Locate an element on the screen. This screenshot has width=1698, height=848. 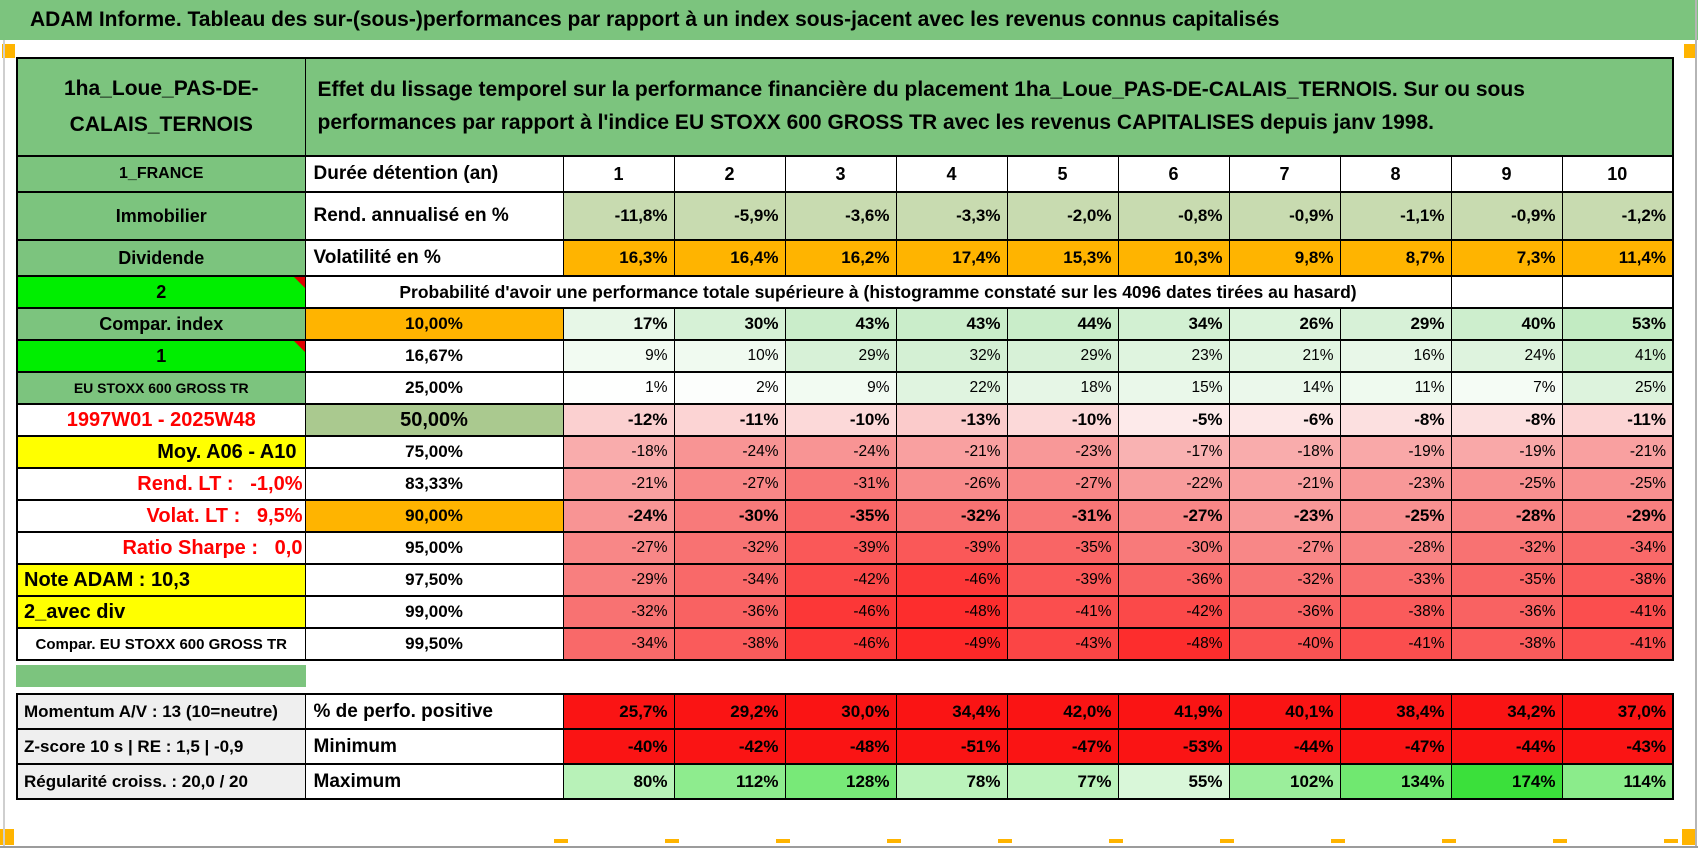
asset-name-cell: 1ha_Loue_PAS-DE-CALAIS_TERNOIS is located at coordinates (161, 107).